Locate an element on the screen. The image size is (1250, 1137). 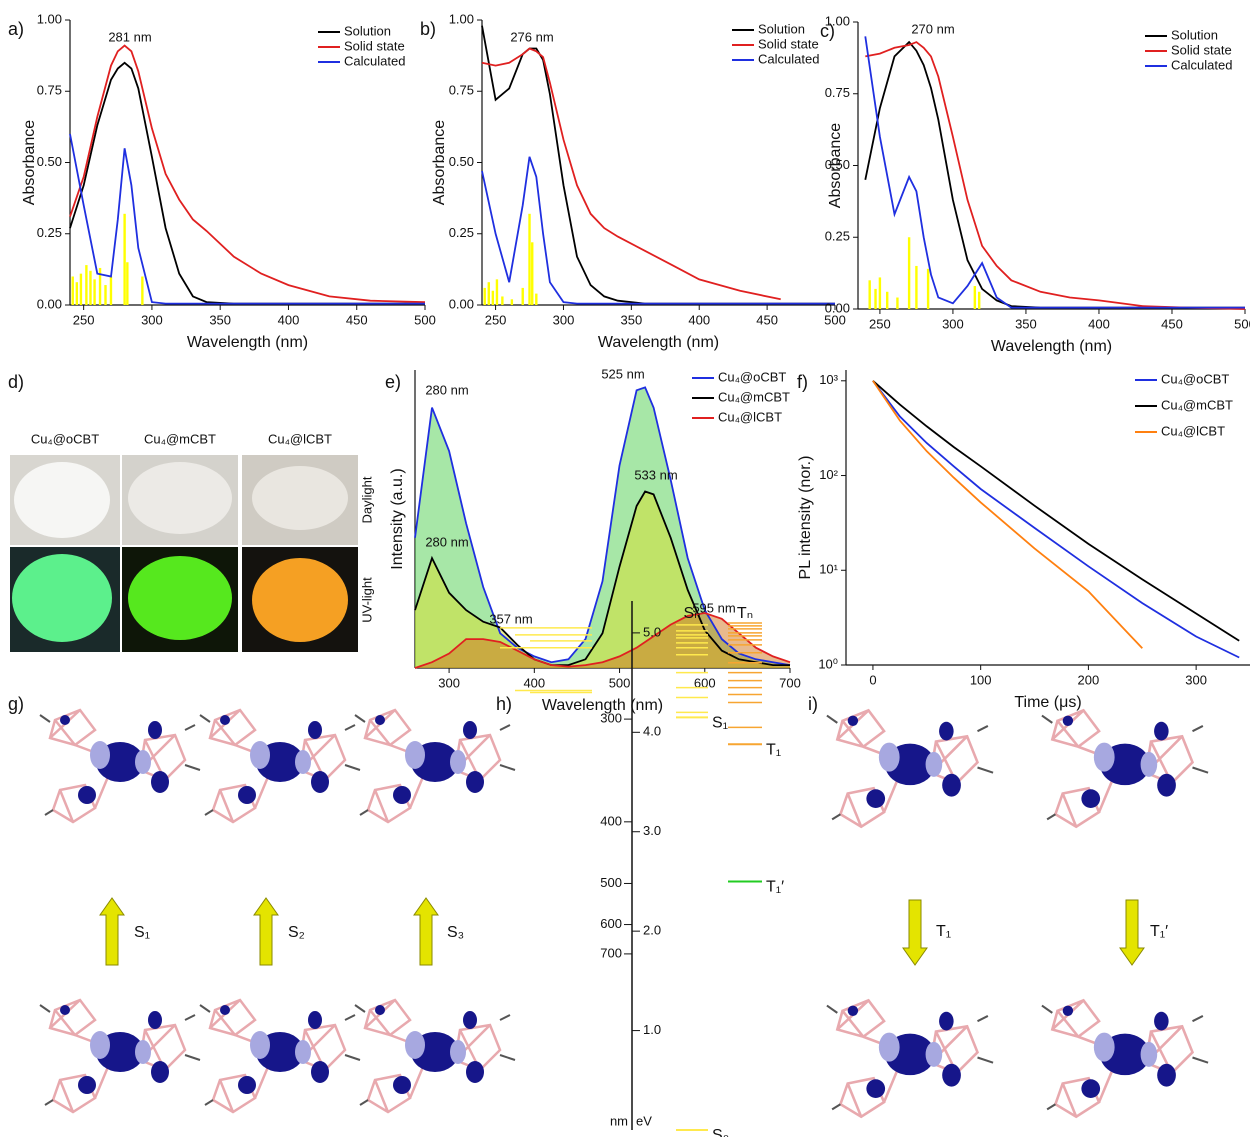
x-axis-title: Time (μs) is located at coordinates (1047, 702).